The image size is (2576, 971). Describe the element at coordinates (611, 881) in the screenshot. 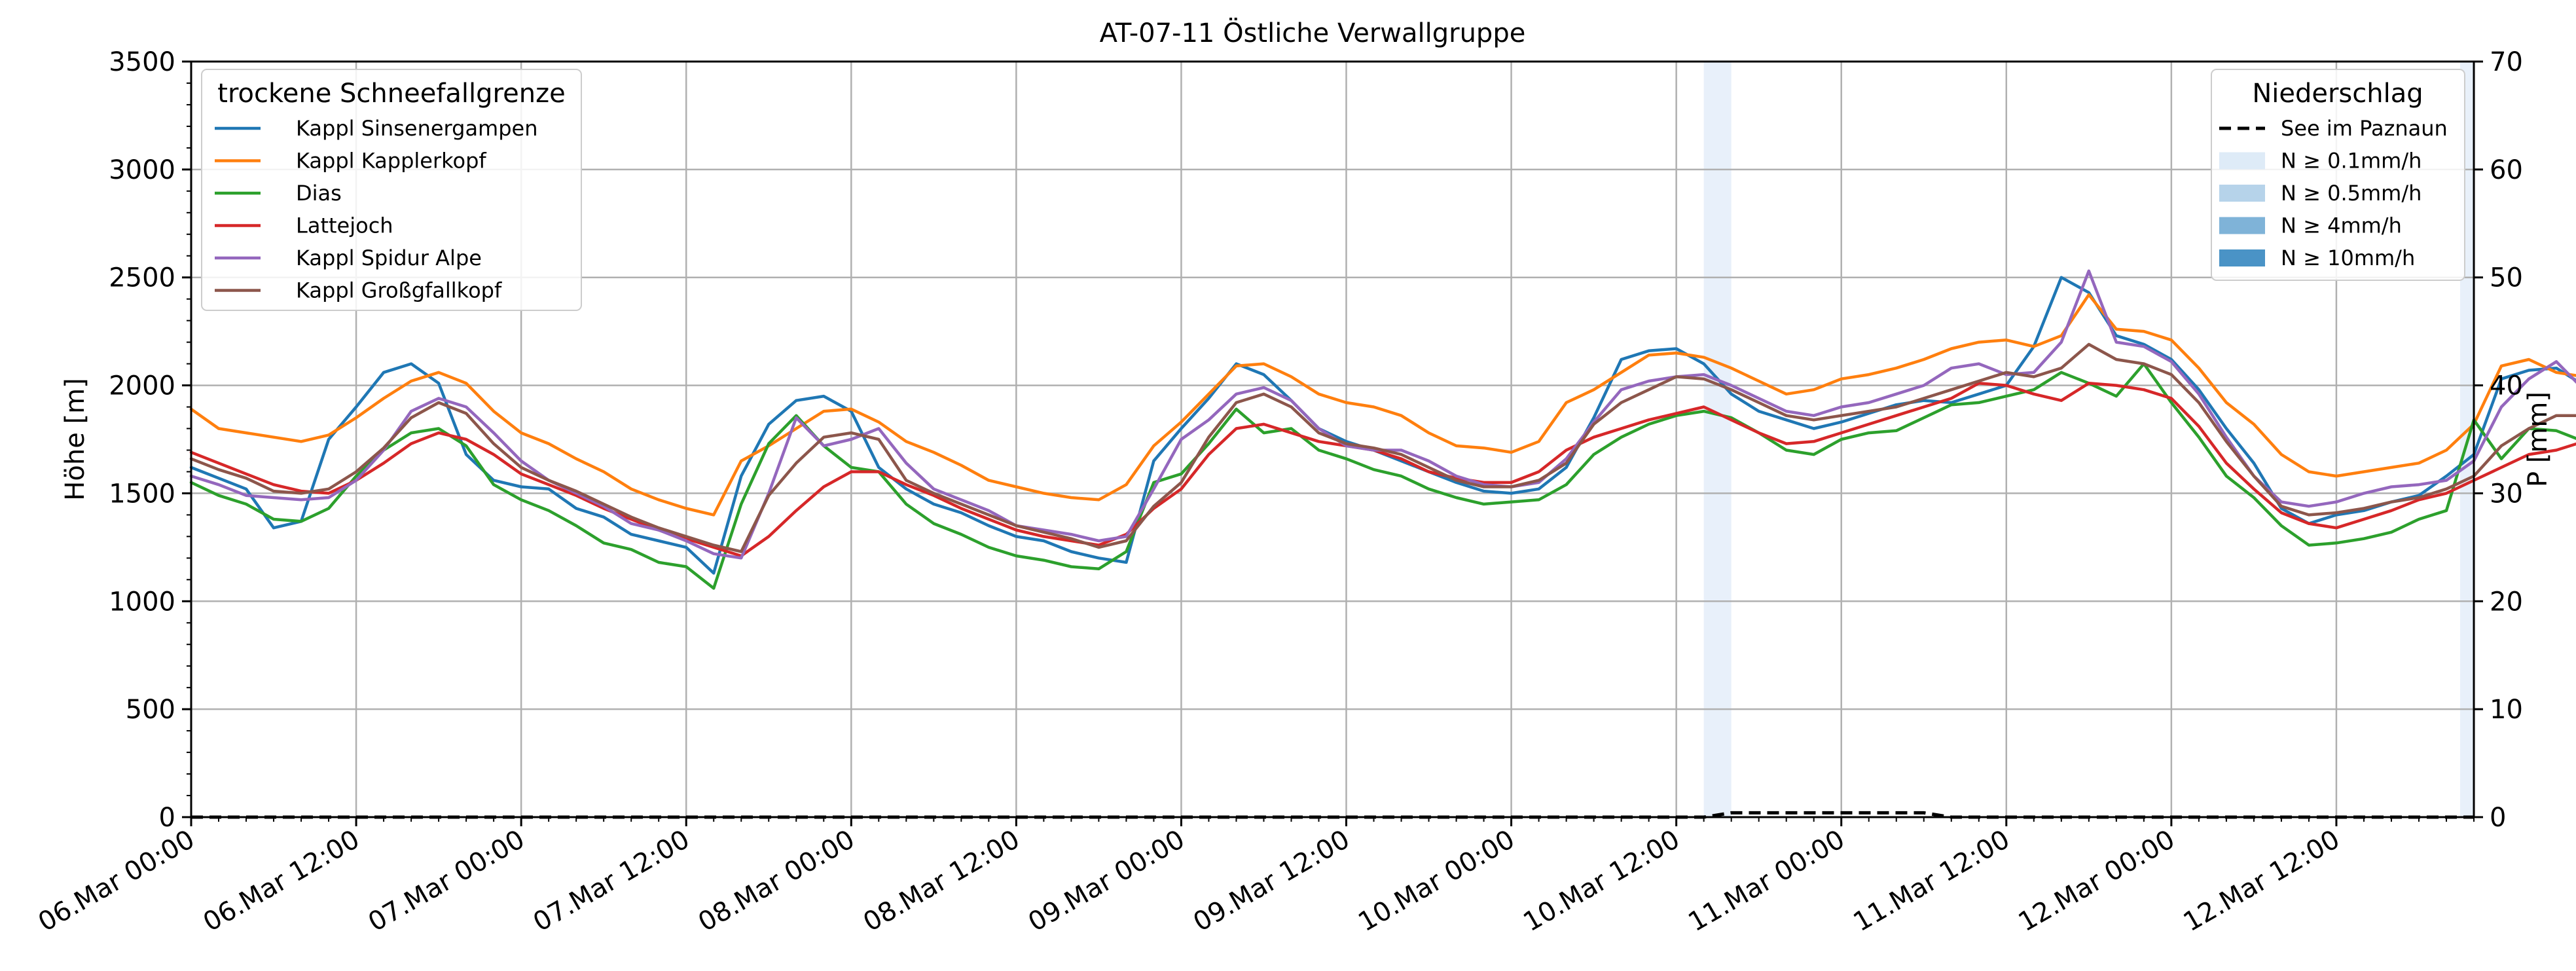

I see `x-tick-label: 07.Mar 12:00` at that location.